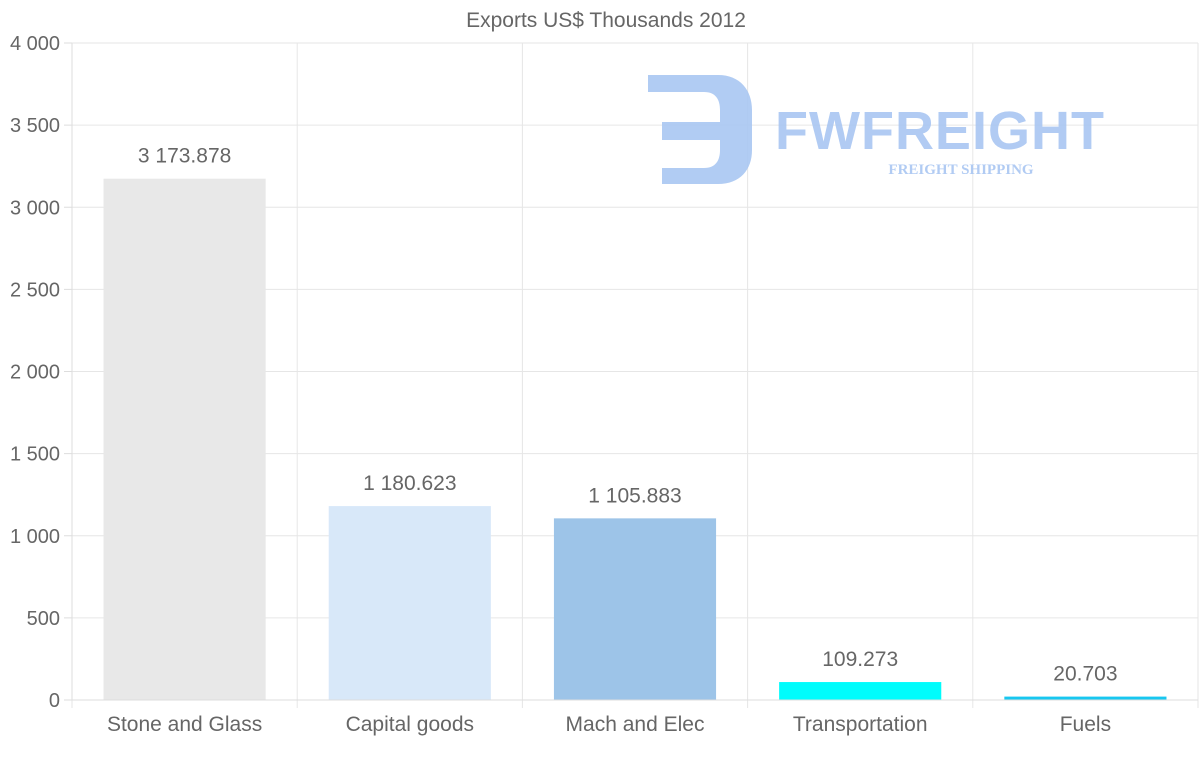  Describe the element at coordinates (860, 724) in the screenshot. I see `x-tick-label: Transportation` at that location.